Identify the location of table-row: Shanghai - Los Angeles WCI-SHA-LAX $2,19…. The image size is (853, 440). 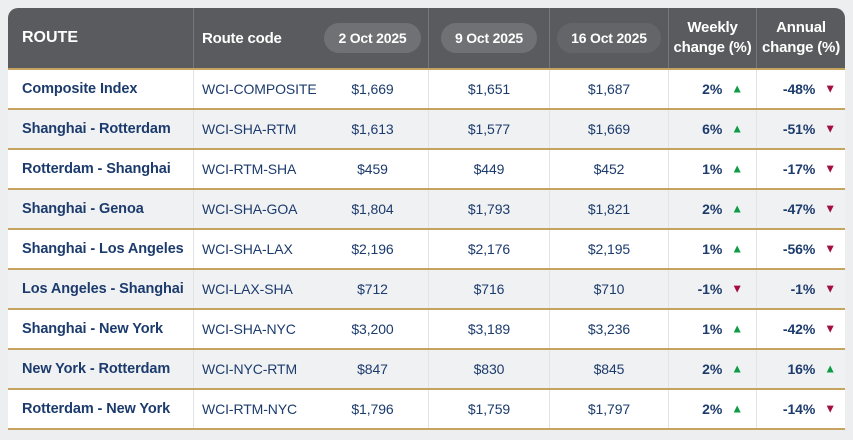
(426, 250).